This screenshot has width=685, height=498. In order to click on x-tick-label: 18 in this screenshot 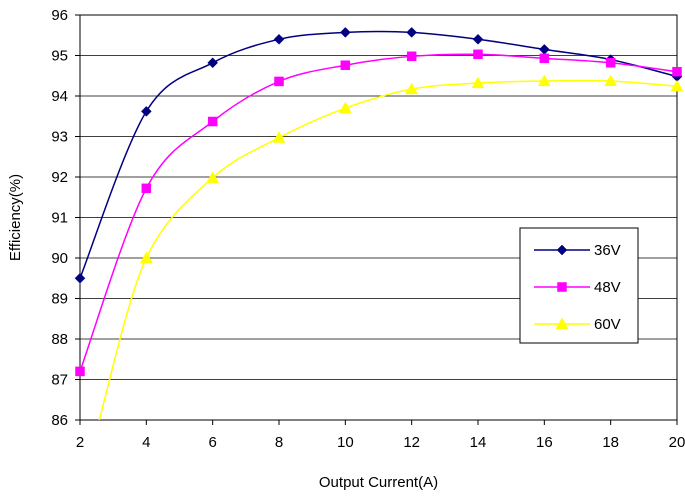, I will do `click(610, 442)`.